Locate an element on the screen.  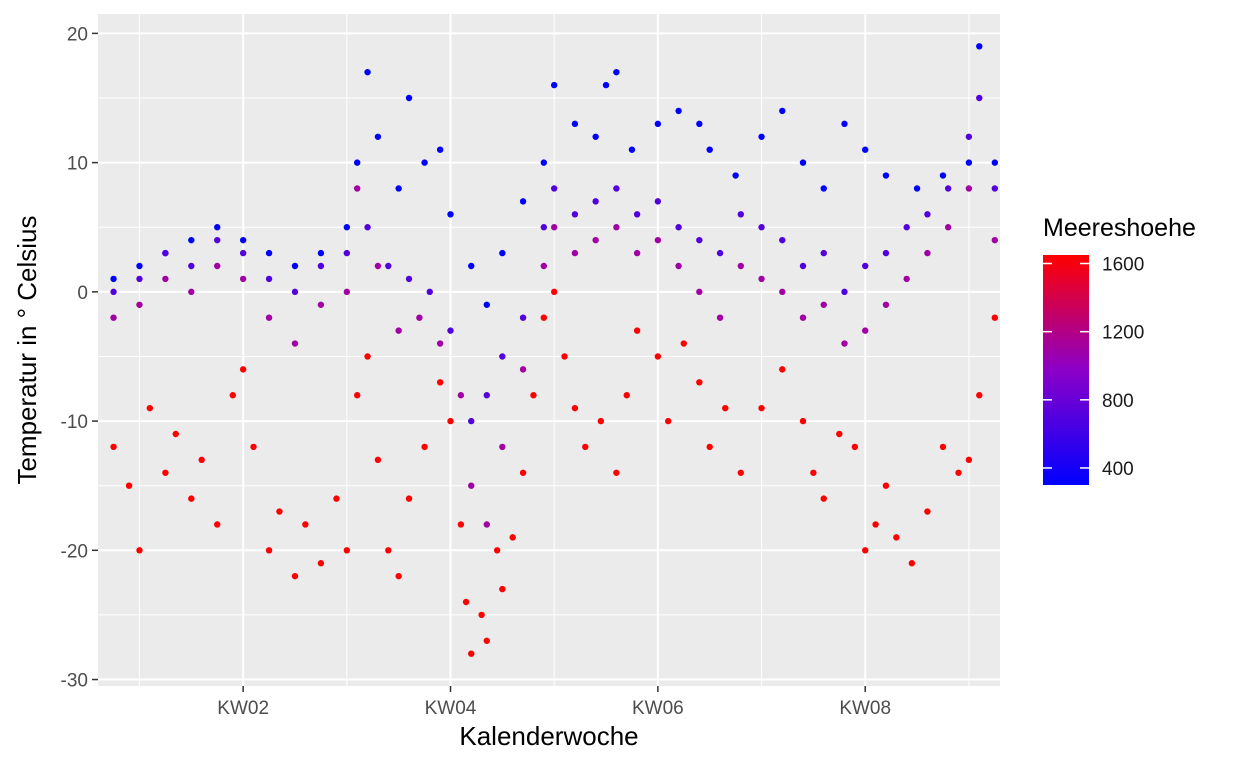
y-tick-label: 20 is located at coordinates (77, 34).